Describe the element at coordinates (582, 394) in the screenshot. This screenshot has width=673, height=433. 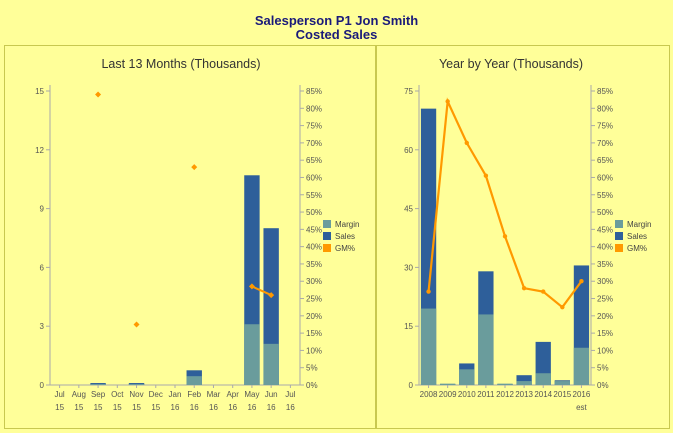
I see `x-tick-label: 2016` at that location.